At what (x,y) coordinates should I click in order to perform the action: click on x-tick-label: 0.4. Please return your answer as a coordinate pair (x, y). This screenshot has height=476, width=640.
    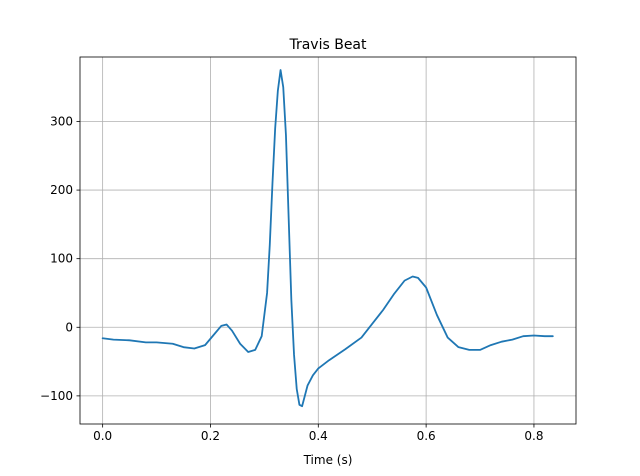
    Looking at the image, I should click on (318, 436).